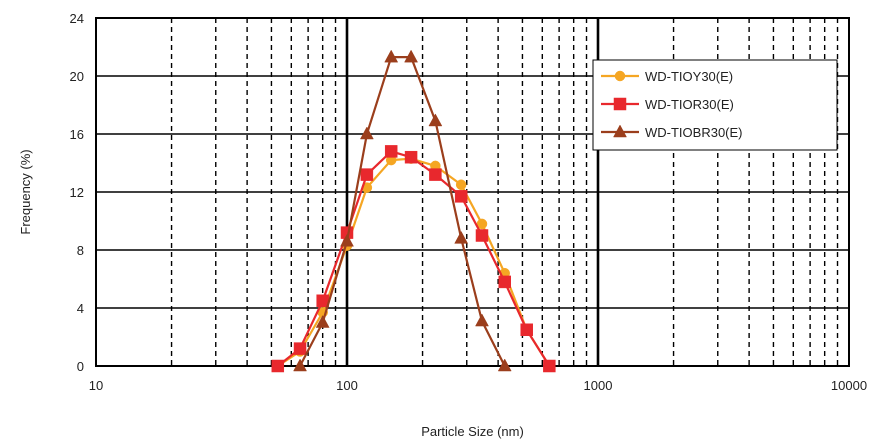 The image size is (876, 444). What do you see at coordinates (414, 262) in the screenshot?
I see `series-line` at bounding box center [414, 262].